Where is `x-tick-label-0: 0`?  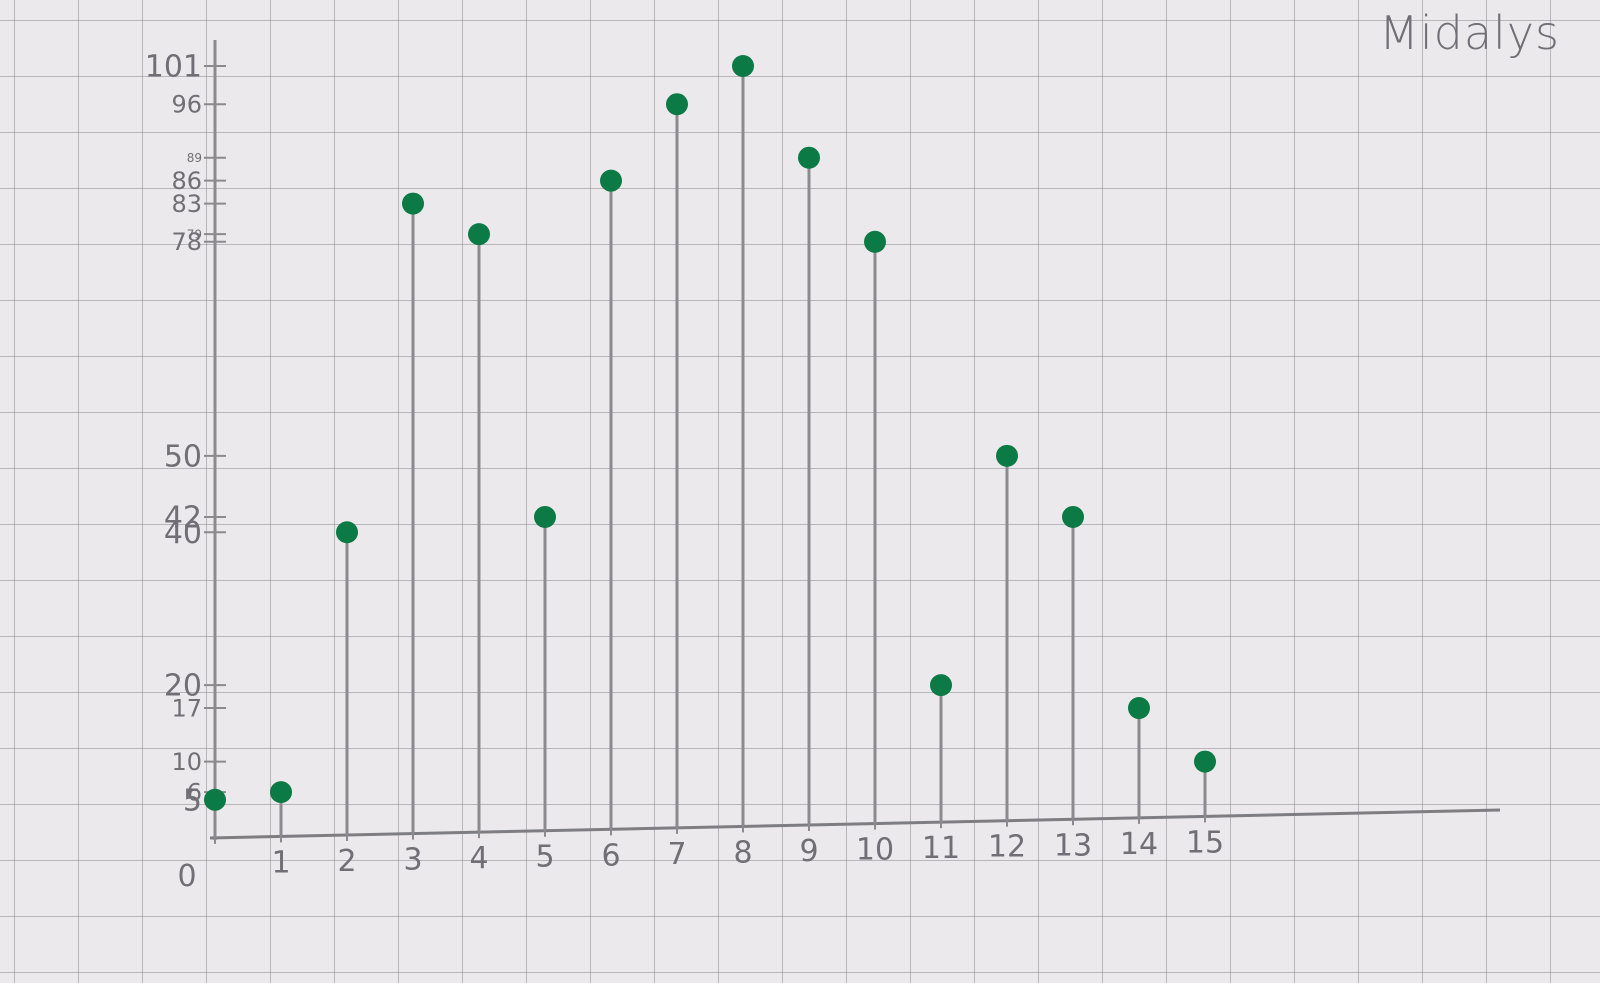
x-tick-label-0: 0 is located at coordinates (186, 876).